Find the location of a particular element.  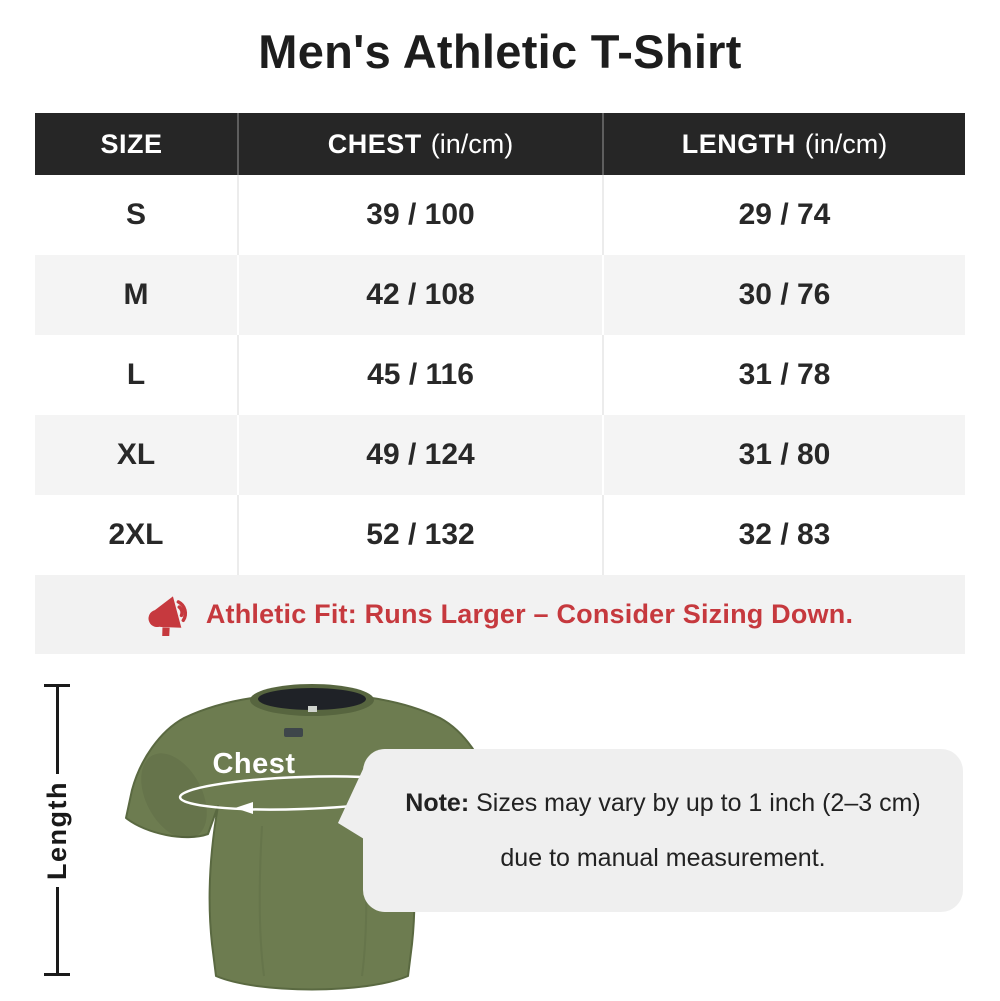

chest-cell: 39 / 100 is located at coordinates (419, 215).